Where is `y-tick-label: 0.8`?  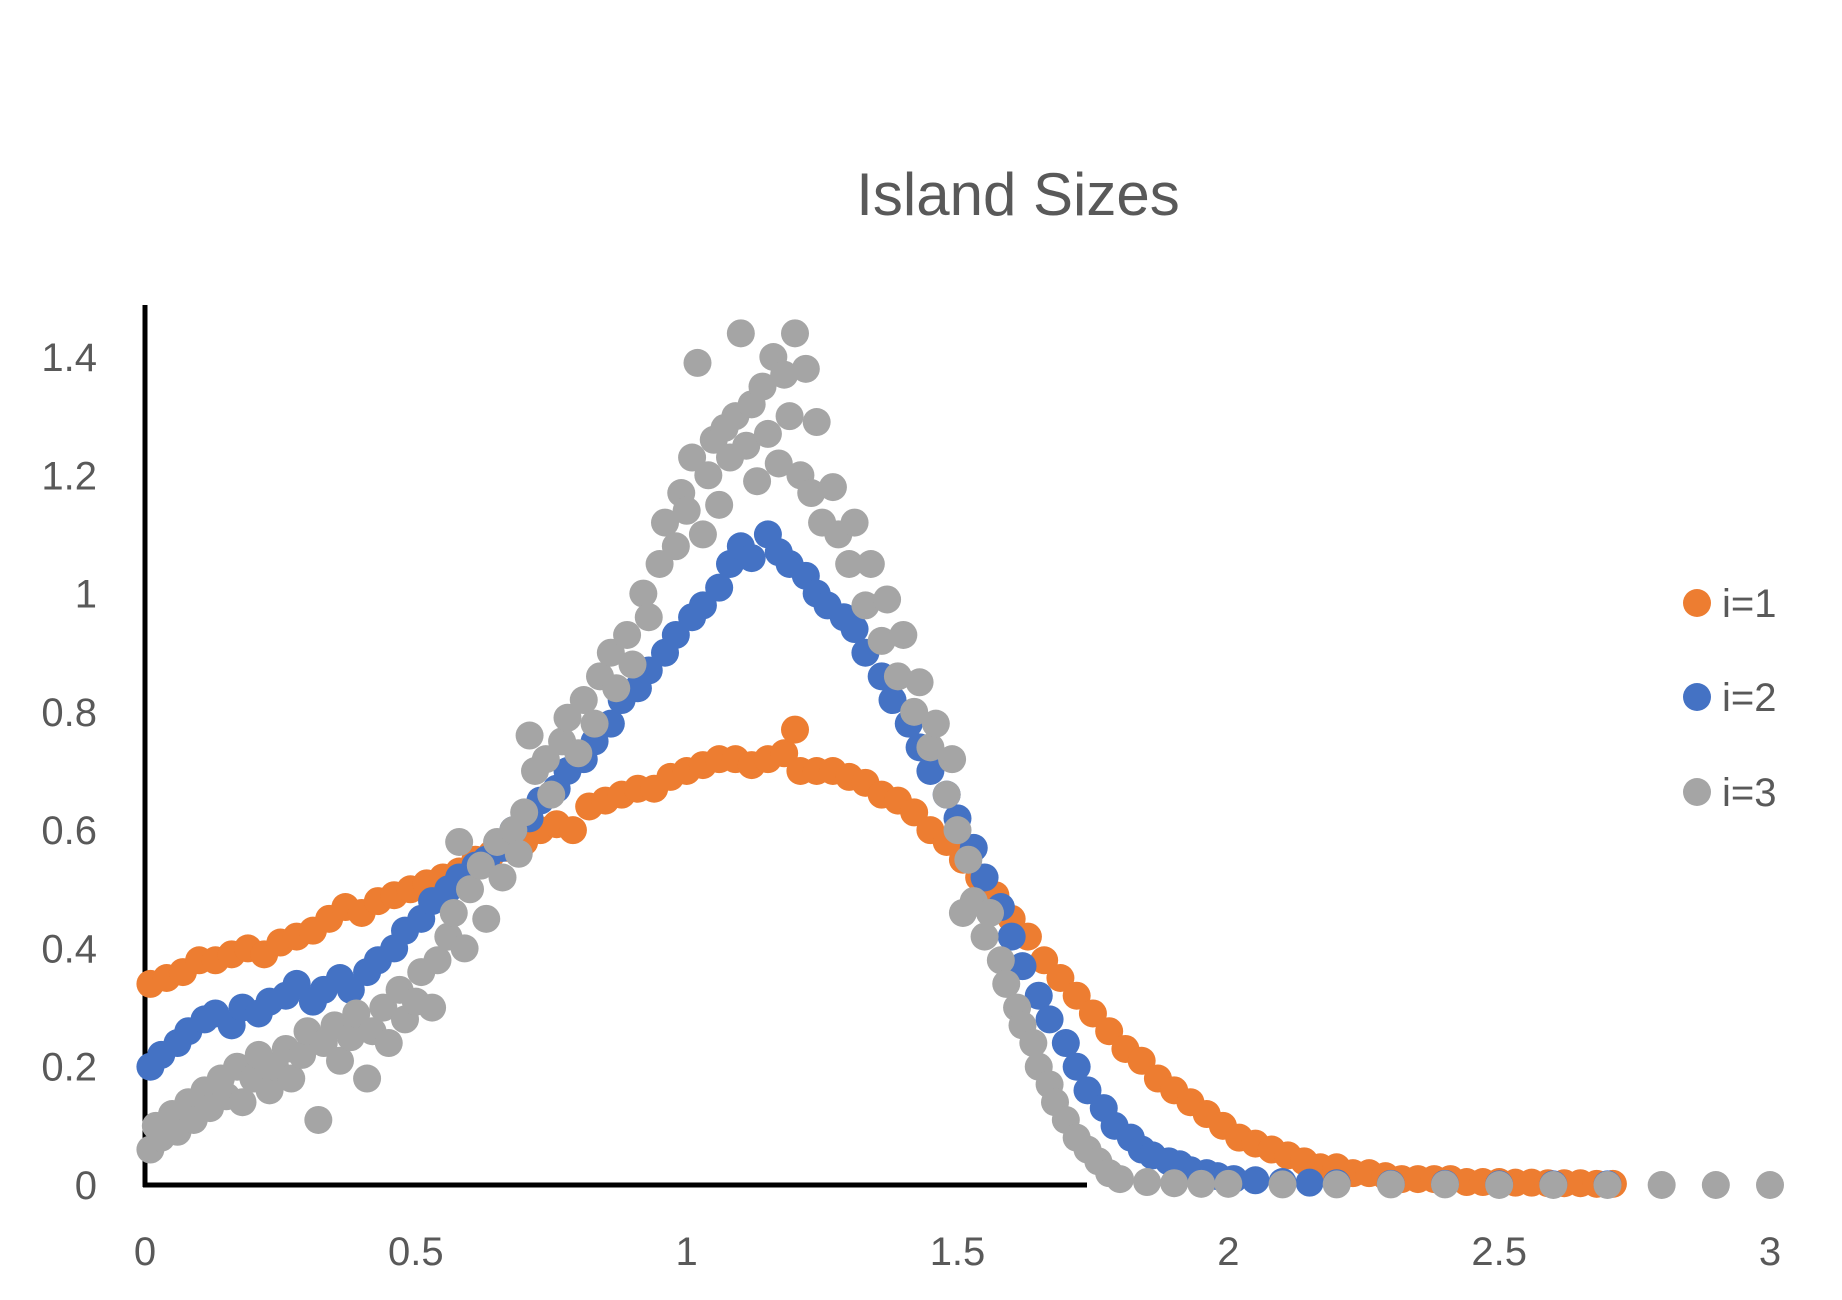
y-tick-label: 0.8 is located at coordinates (69, 713).